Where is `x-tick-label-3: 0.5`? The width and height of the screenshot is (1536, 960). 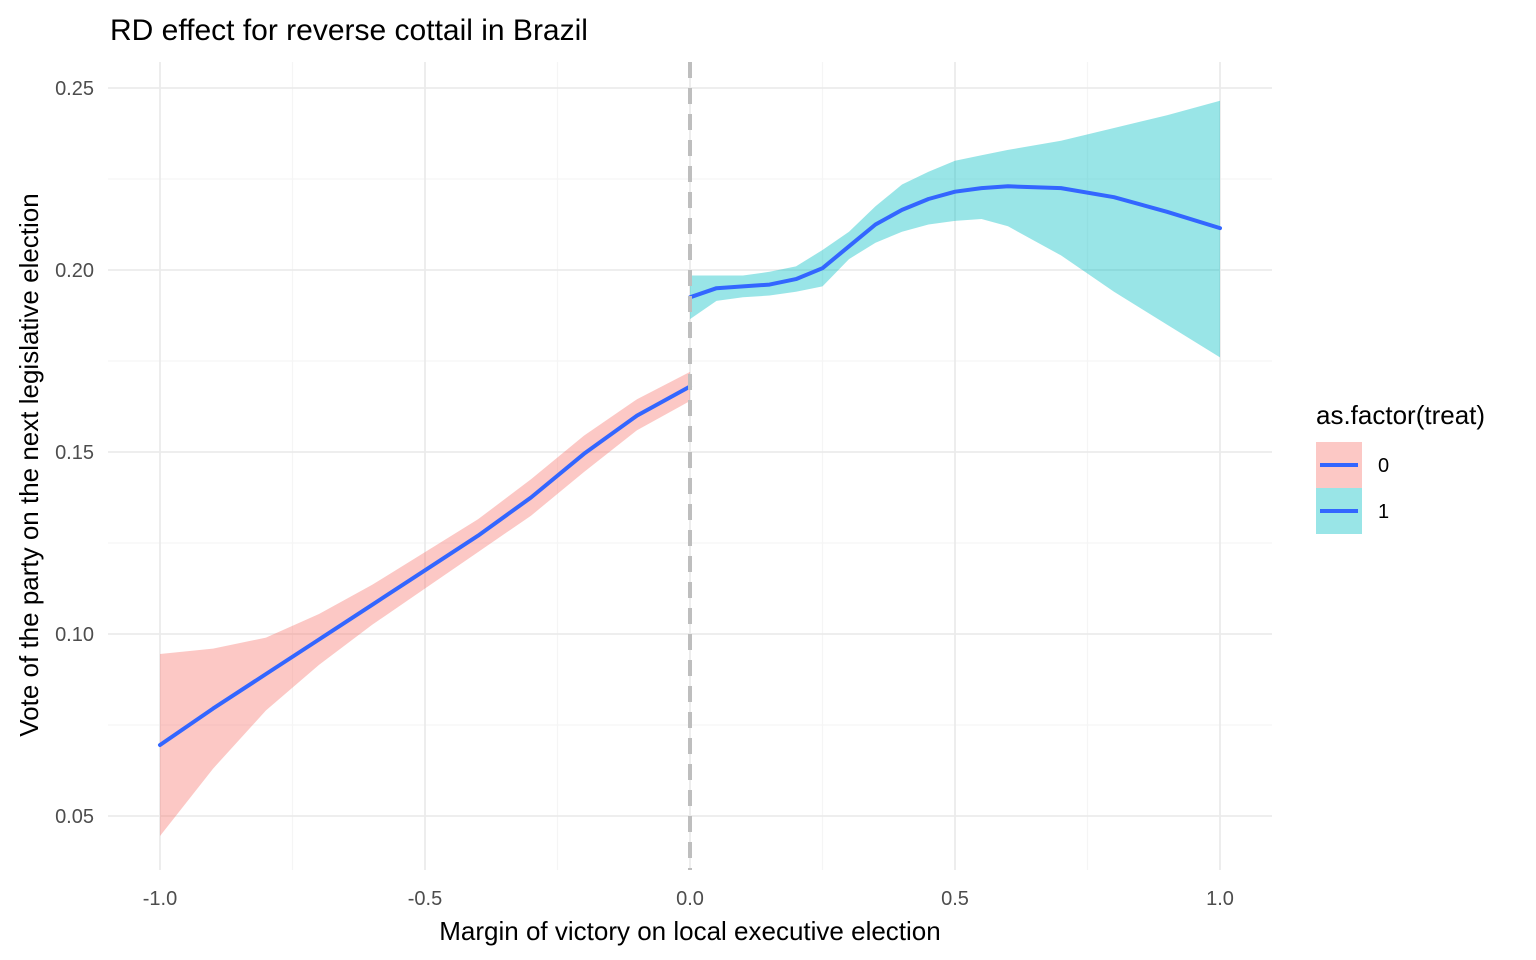
x-tick-label-3: 0.5 is located at coordinates (955, 899).